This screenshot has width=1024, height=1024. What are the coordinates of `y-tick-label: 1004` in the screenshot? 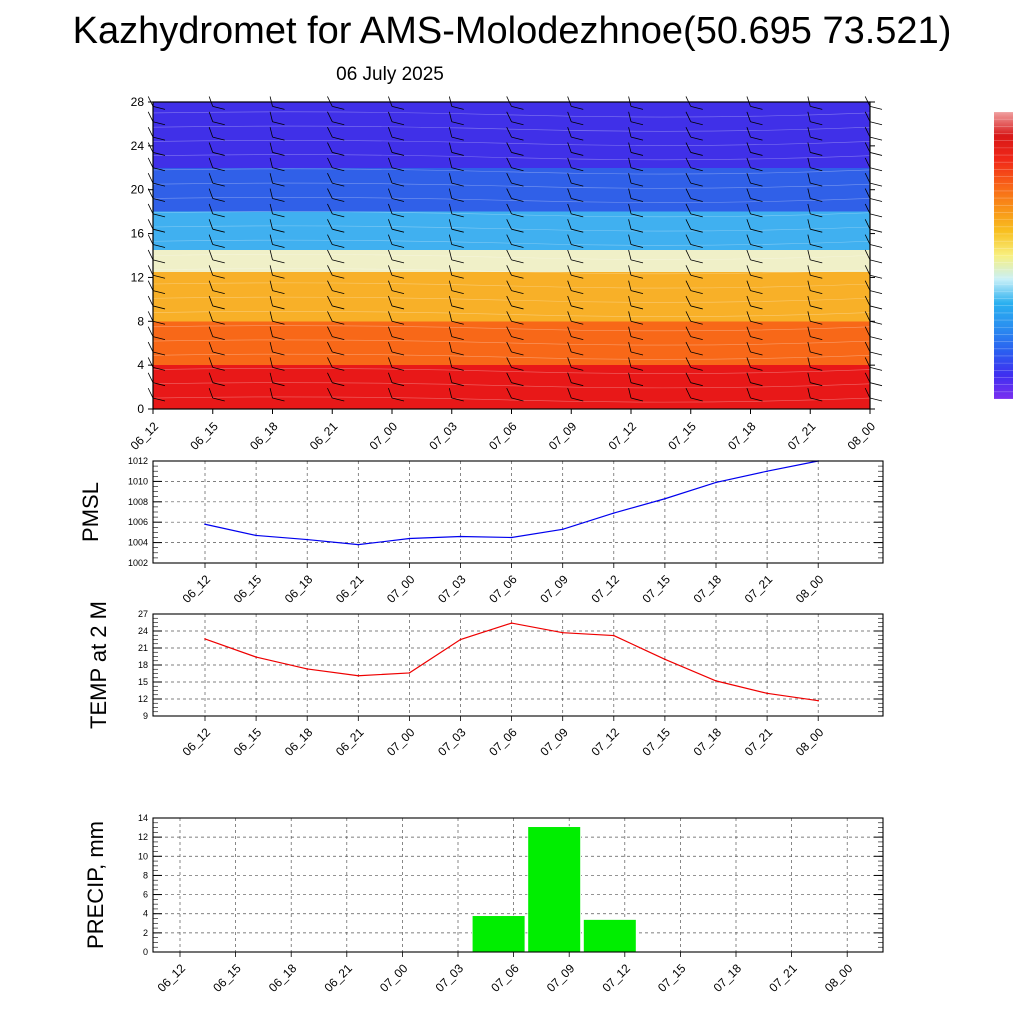 It's located at (138, 543).